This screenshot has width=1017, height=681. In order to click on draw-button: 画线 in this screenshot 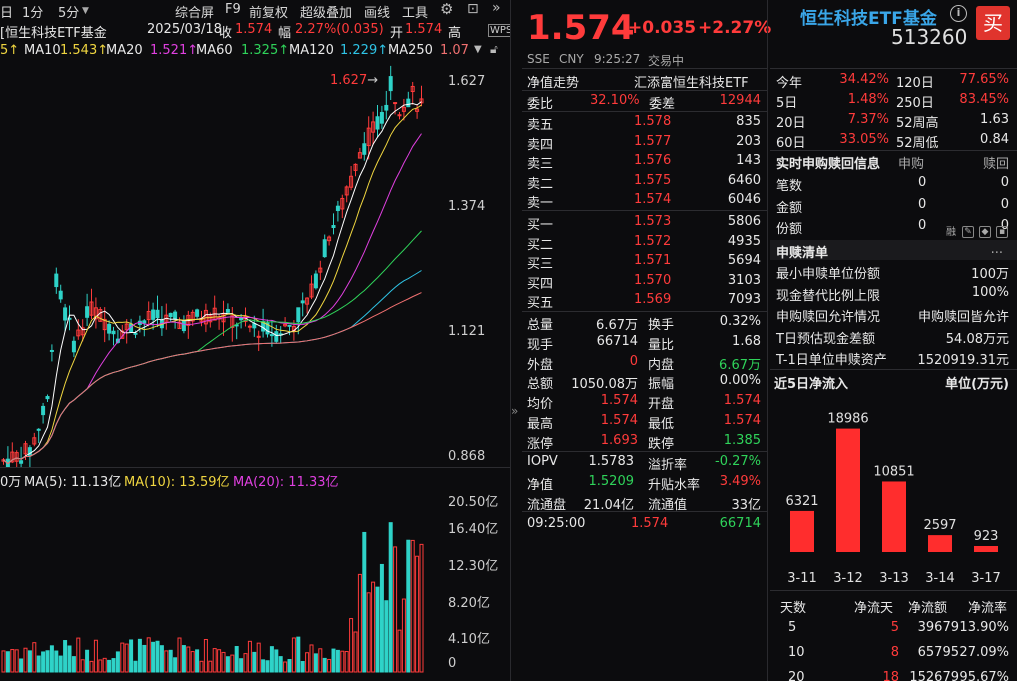, I will do `click(377, 13)`.